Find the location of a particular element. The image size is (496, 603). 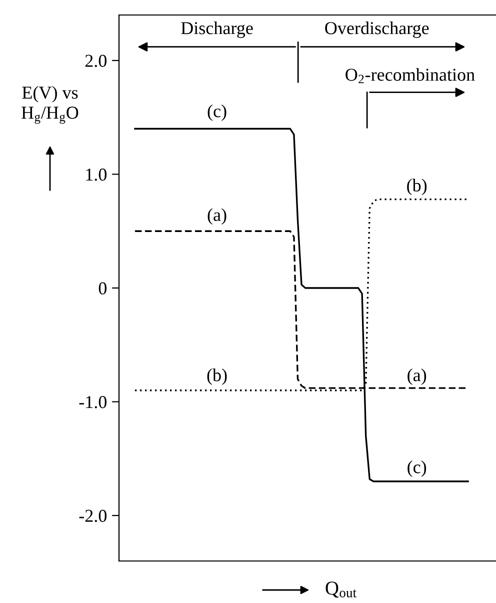

y-tick-label: 0 is located at coordinates (102, 288).